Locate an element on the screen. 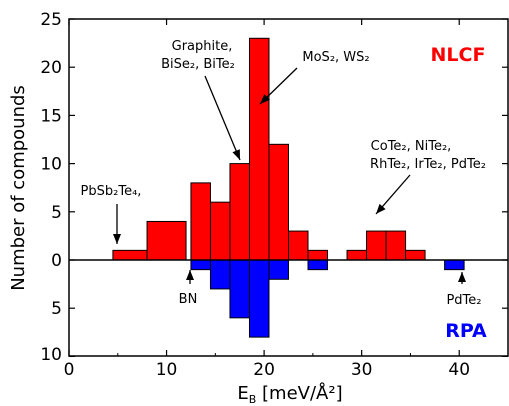  arrow-graphite is located at coordinates (222, 118).